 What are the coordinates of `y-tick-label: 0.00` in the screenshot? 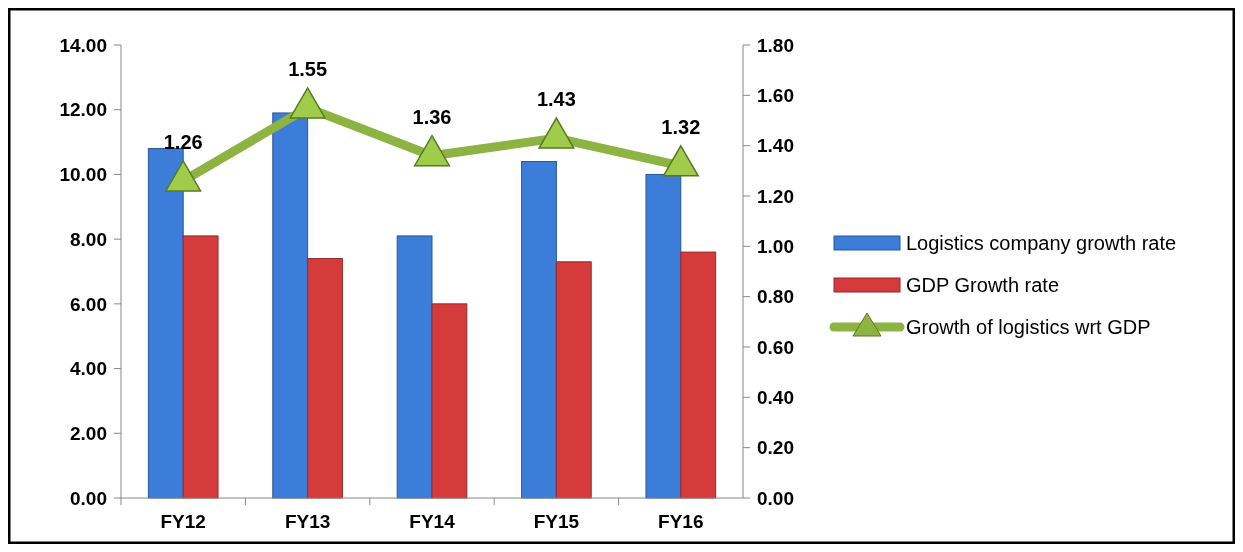 It's located at (88, 498).